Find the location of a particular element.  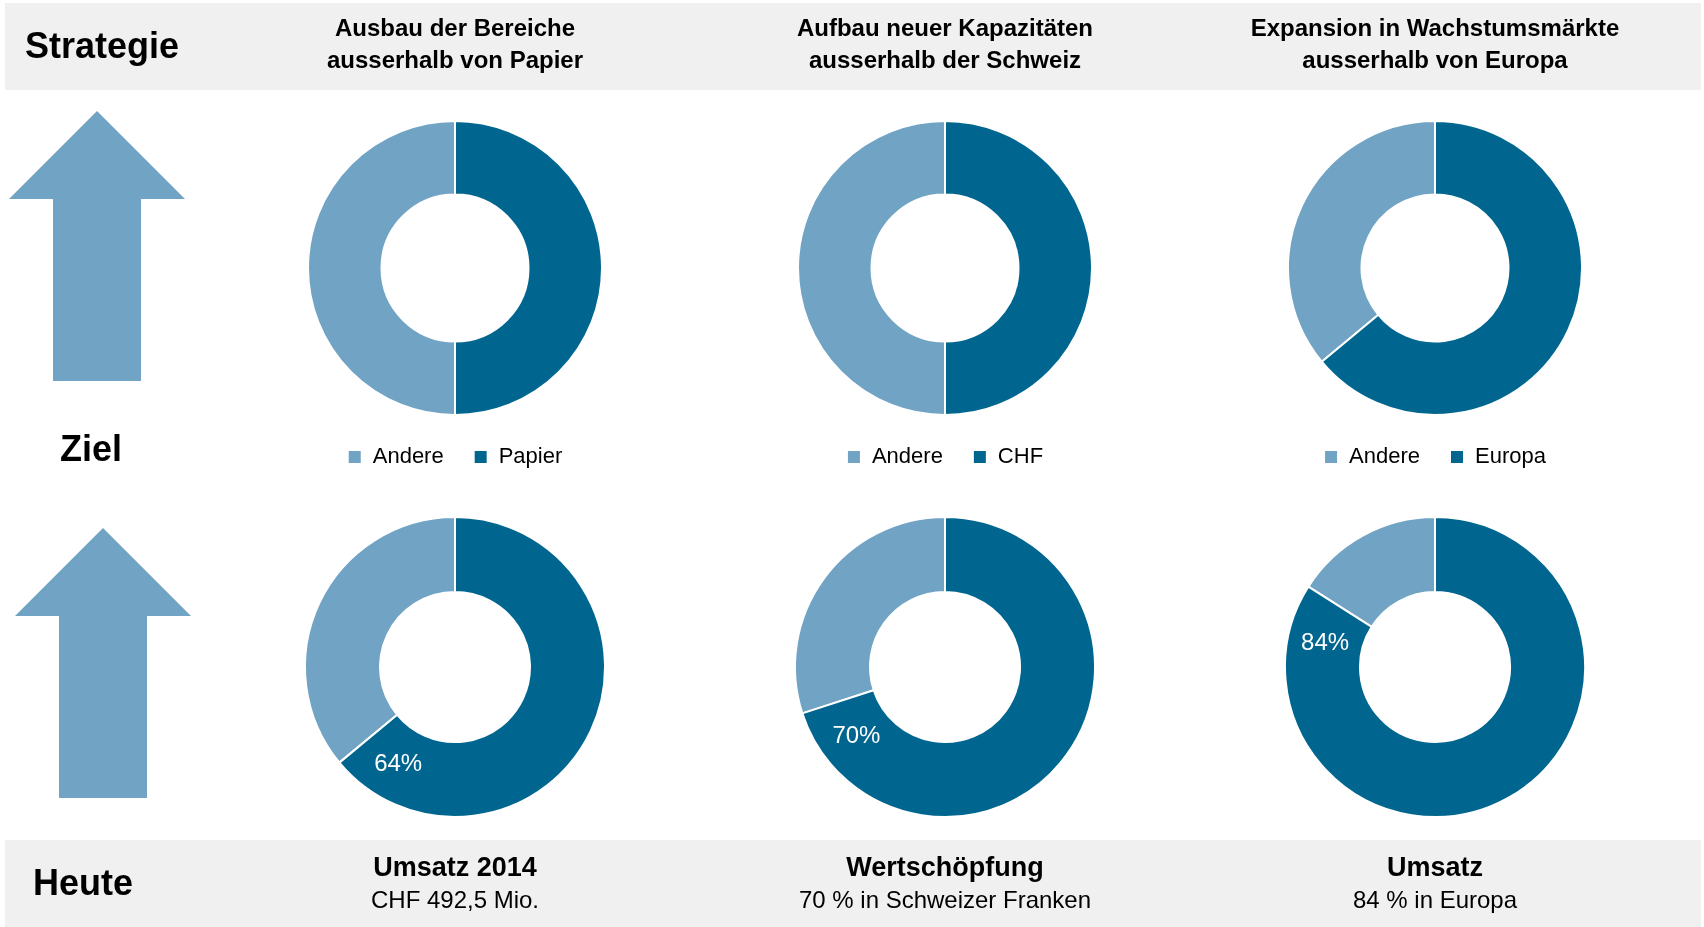

legend-label: Europa is located at coordinates (1511, 456).